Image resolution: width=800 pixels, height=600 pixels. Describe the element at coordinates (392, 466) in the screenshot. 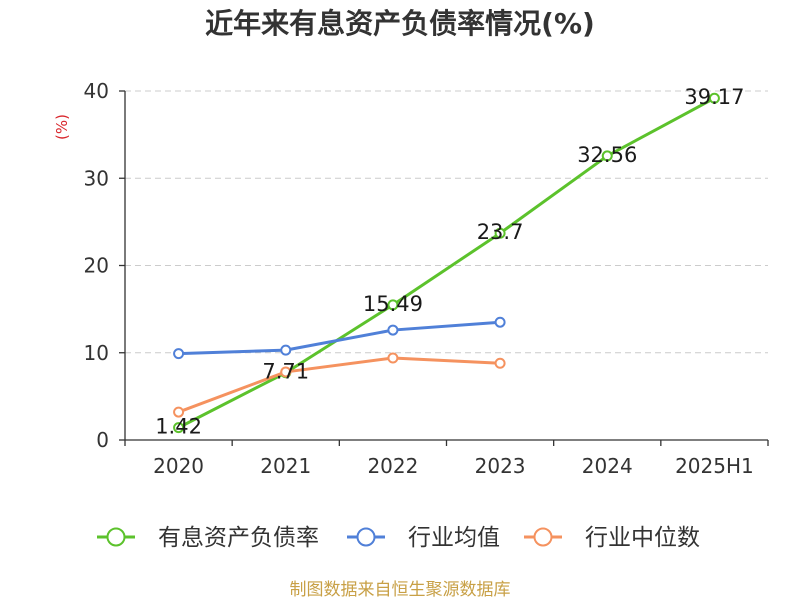

I see `x-tick-label: 2022` at that location.